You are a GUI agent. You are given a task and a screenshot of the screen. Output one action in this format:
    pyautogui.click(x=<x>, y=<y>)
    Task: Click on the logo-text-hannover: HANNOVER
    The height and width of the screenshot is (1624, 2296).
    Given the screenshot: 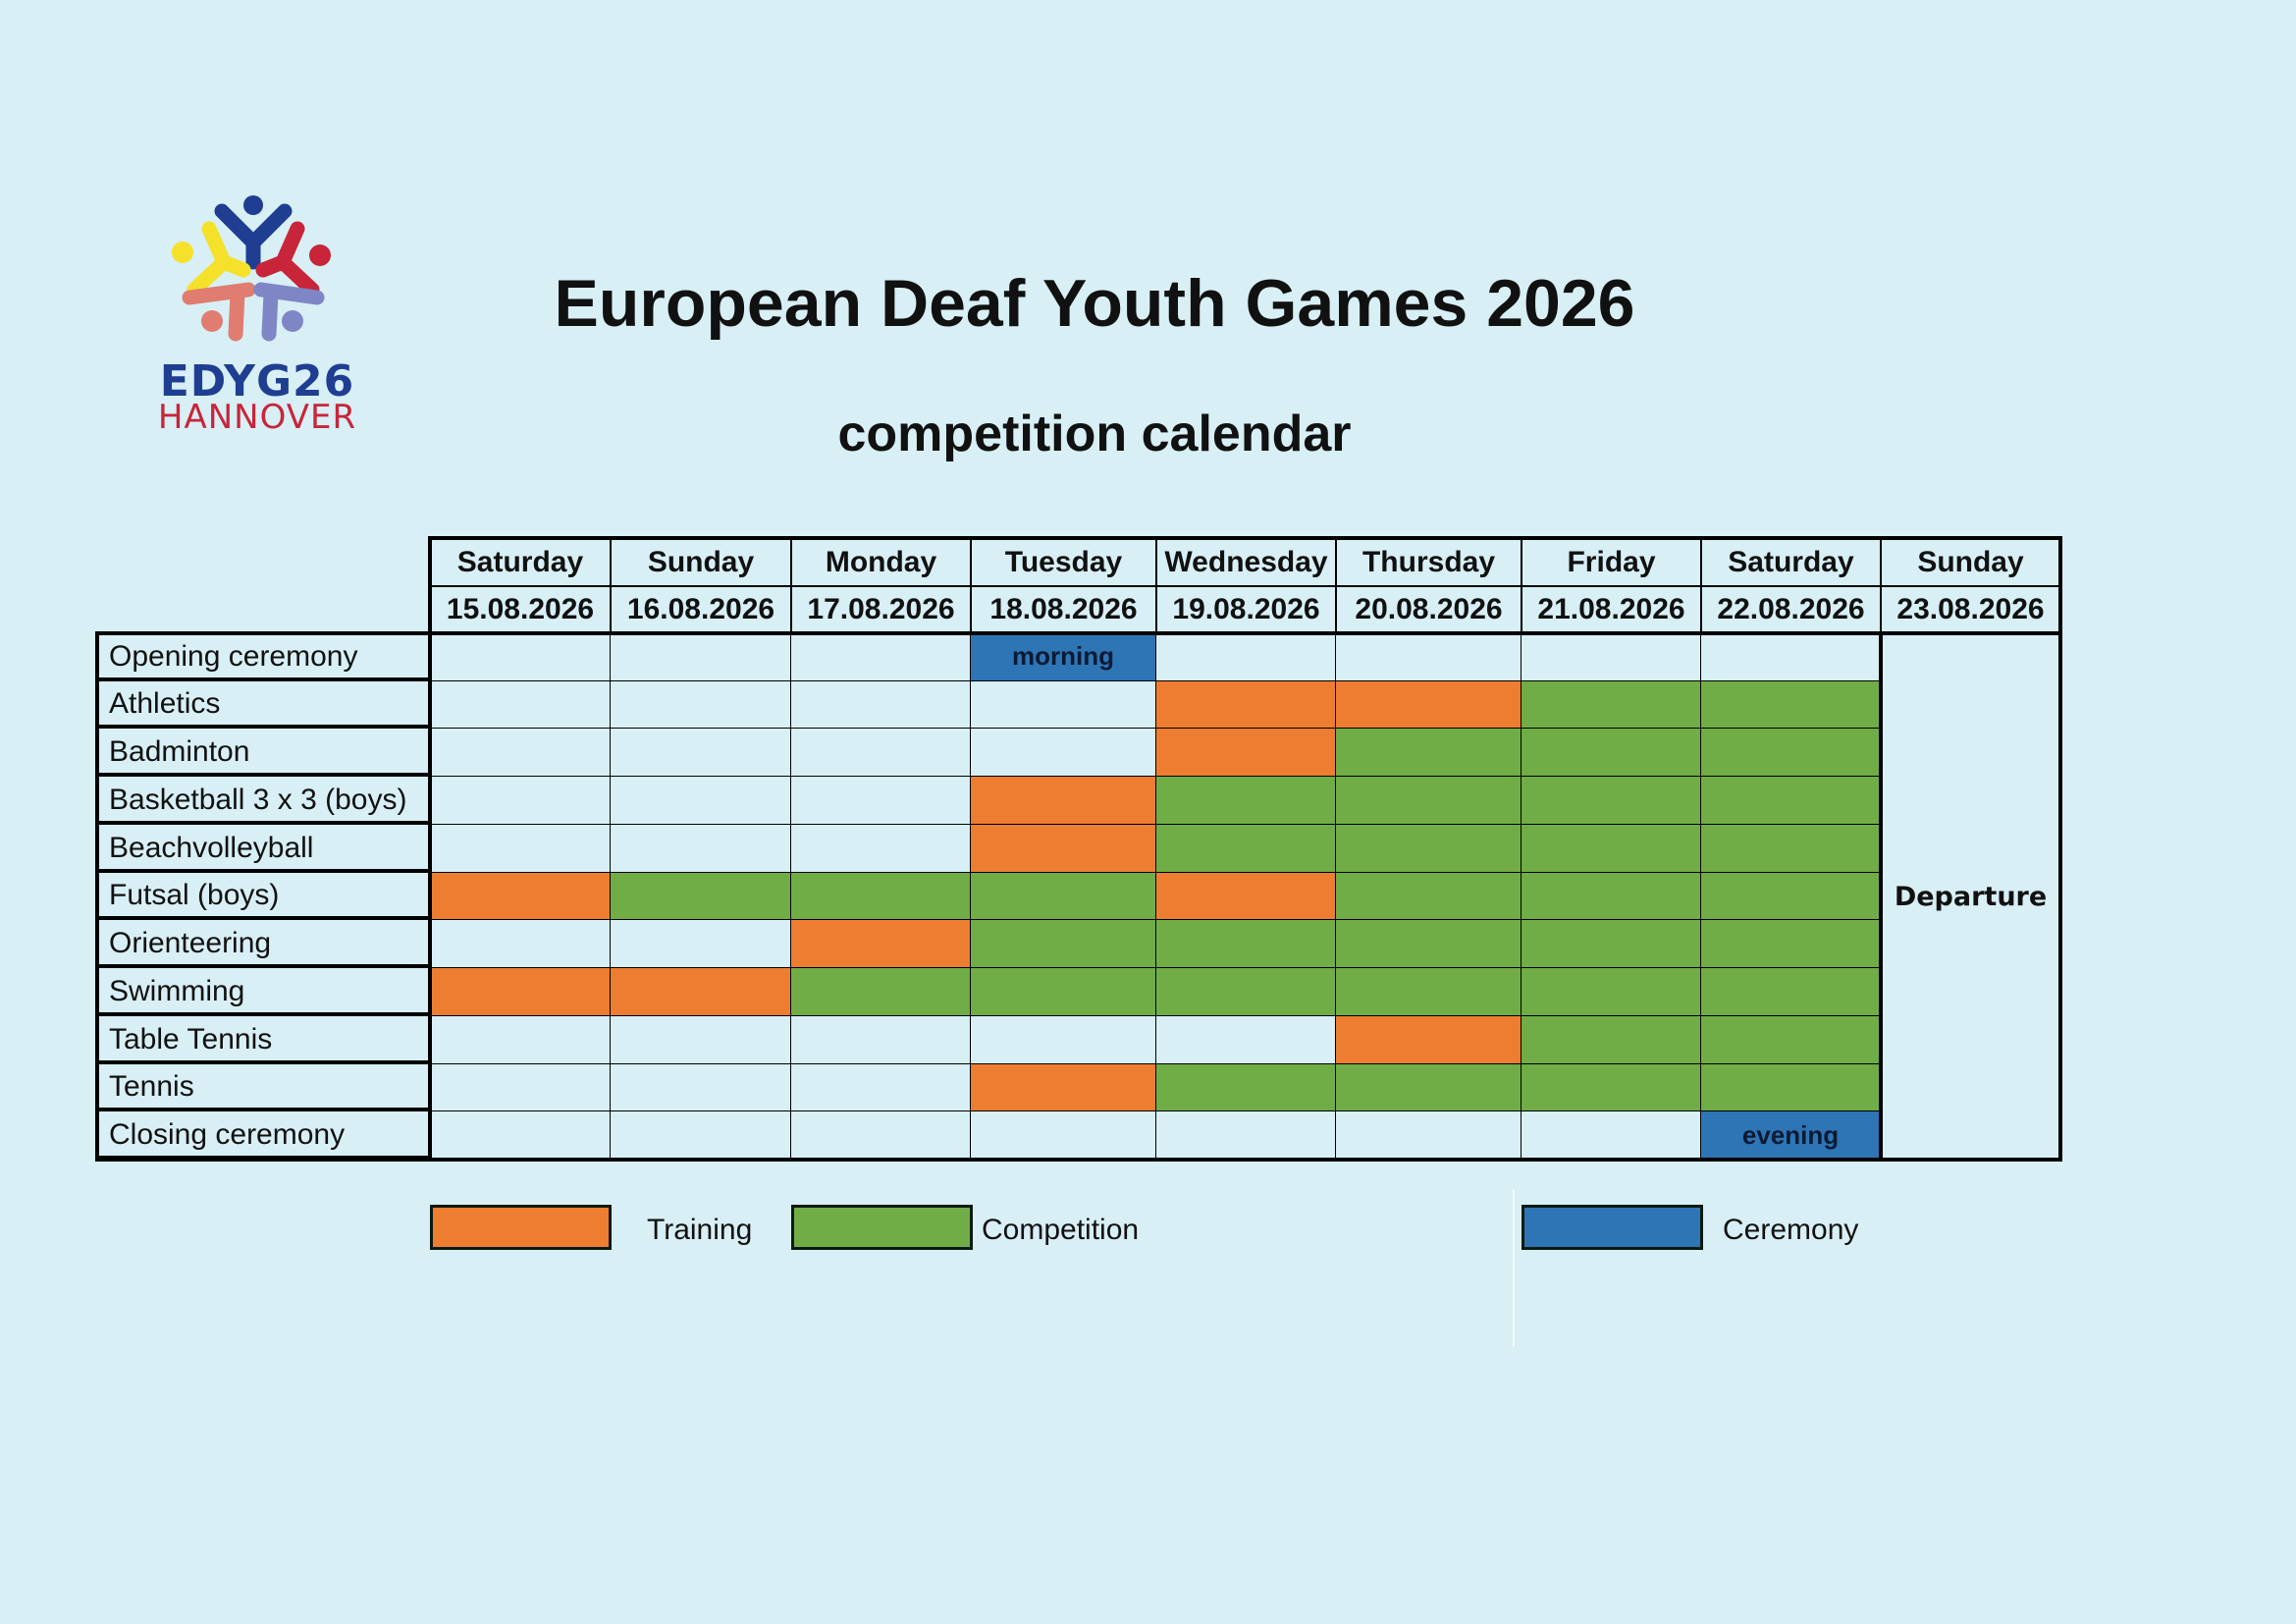 What is the action you would take?
    pyautogui.click(x=257, y=417)
    